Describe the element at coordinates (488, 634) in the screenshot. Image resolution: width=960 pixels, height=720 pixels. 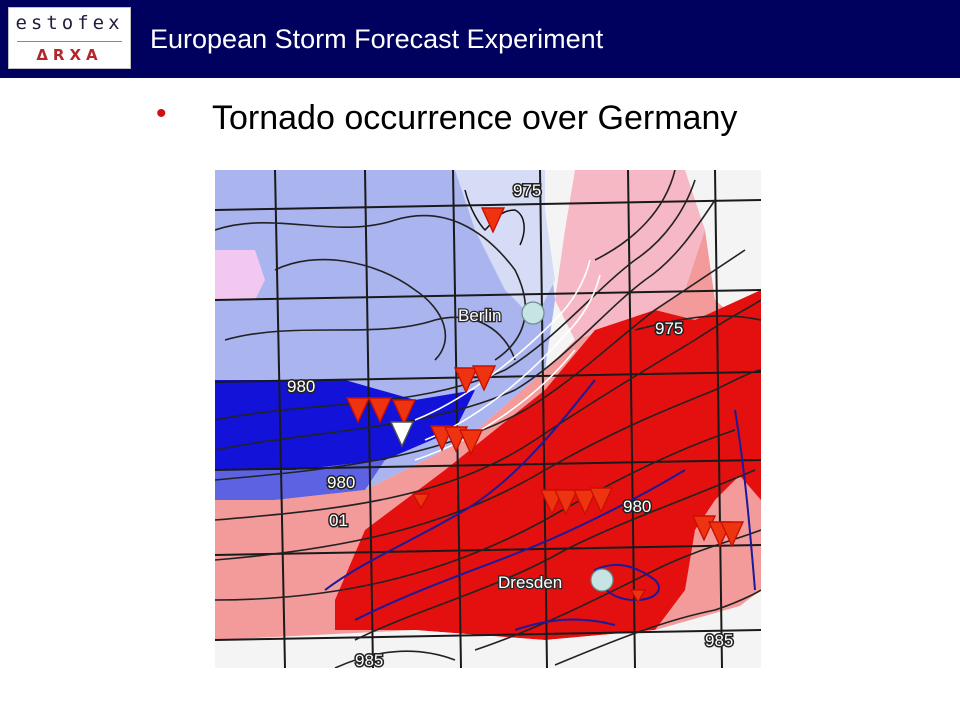
I see `white-south` at that location.